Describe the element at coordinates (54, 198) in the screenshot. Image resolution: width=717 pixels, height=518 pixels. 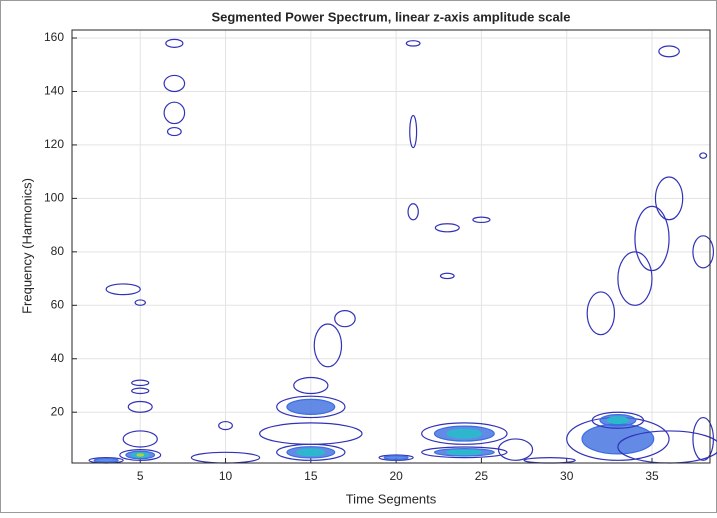
I see `y-tick-label: 100` at that location.